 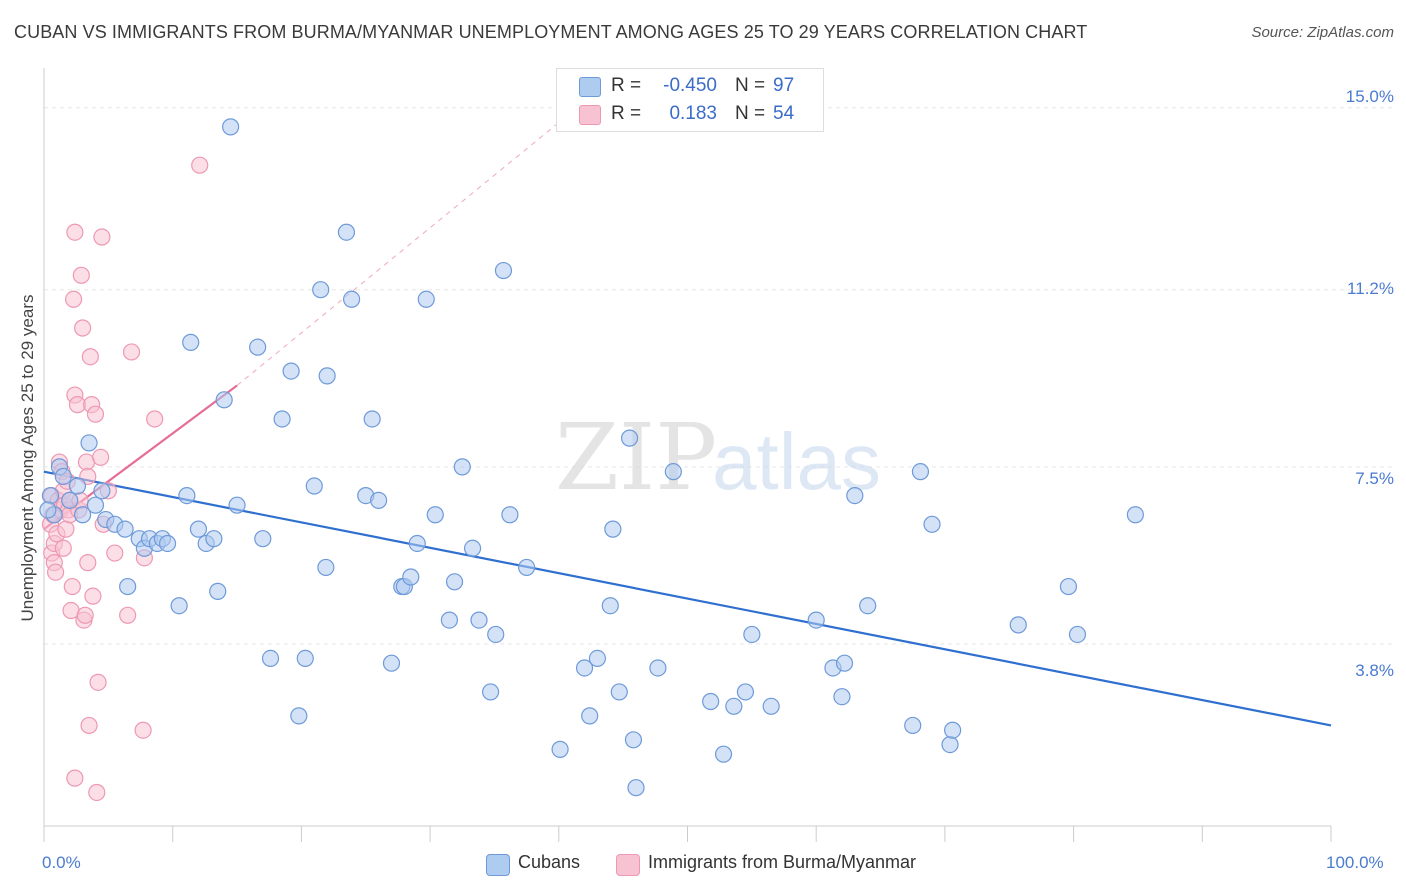 What do you see at coordinates (693, 113) in the screenshot?
I see `legend-r-value: 0.183` at bounding box center [693, 113].